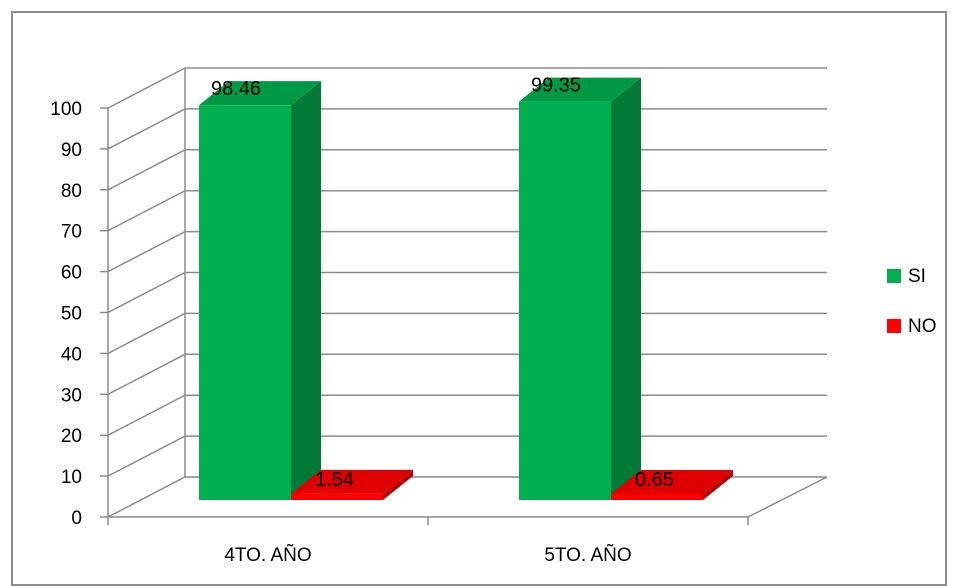 This screenshot has width=958, height=586. What do you see at coordinates (236, 89) in the screenshot?
I see `data-label: 98.46` at bounding box center [236, 89].